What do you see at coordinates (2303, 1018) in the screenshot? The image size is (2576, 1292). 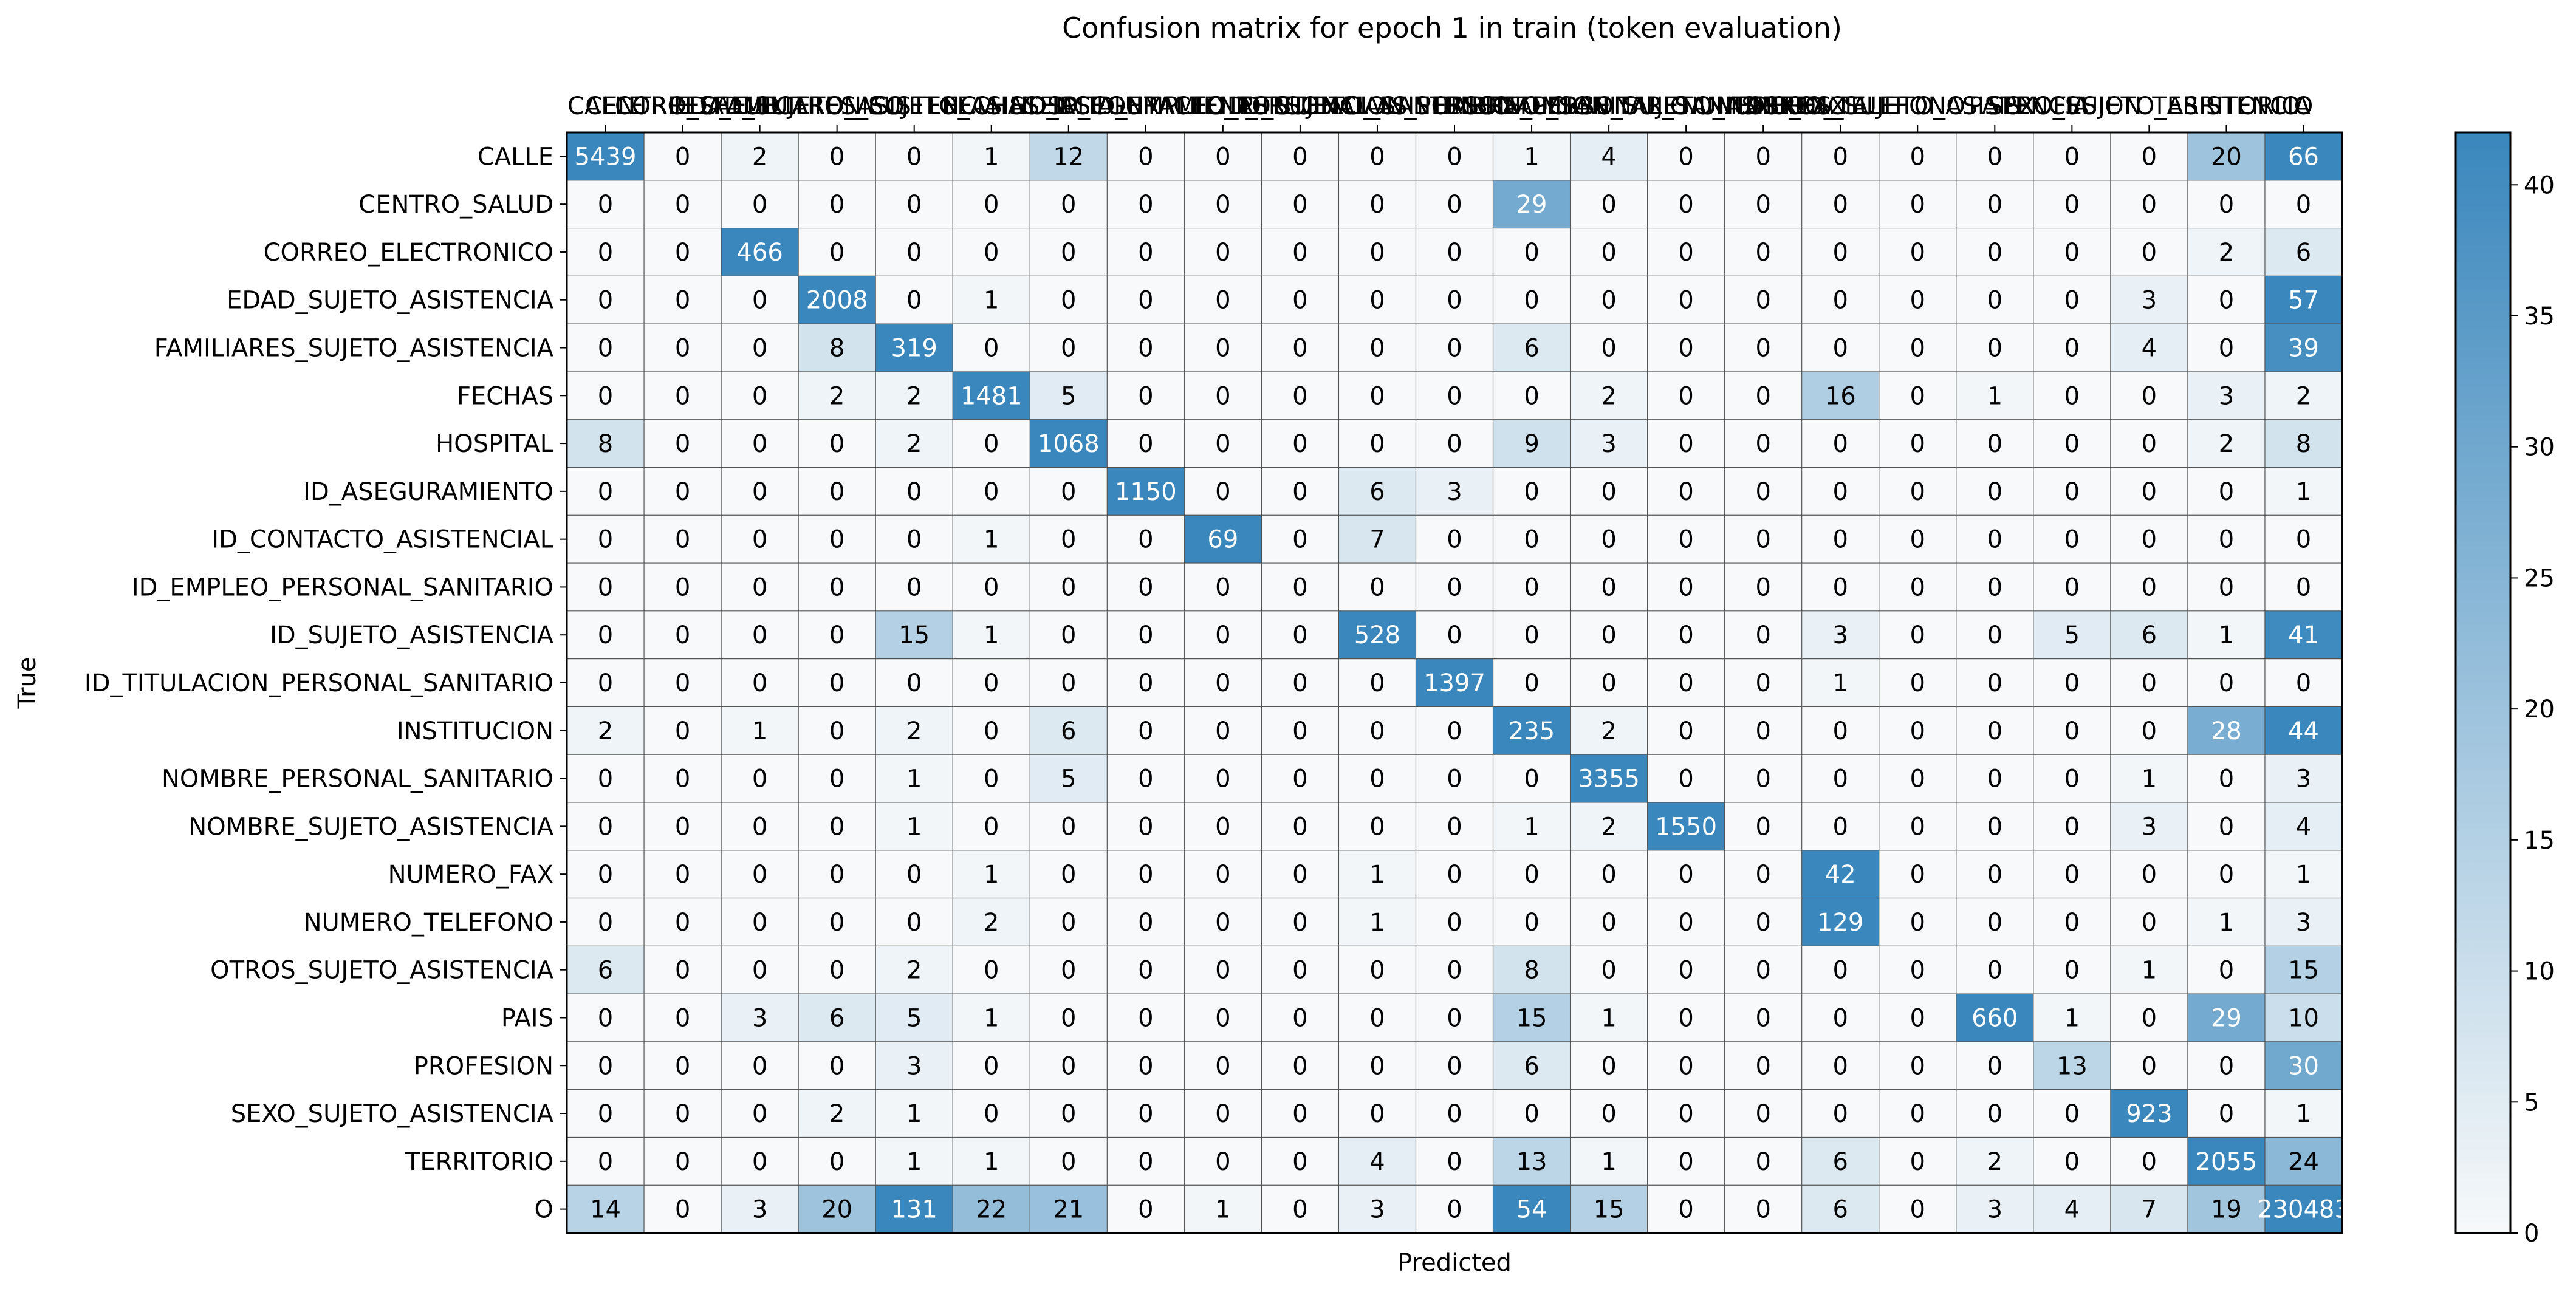 I see `cell-value: 10` at bounding box center [2303, 1018].